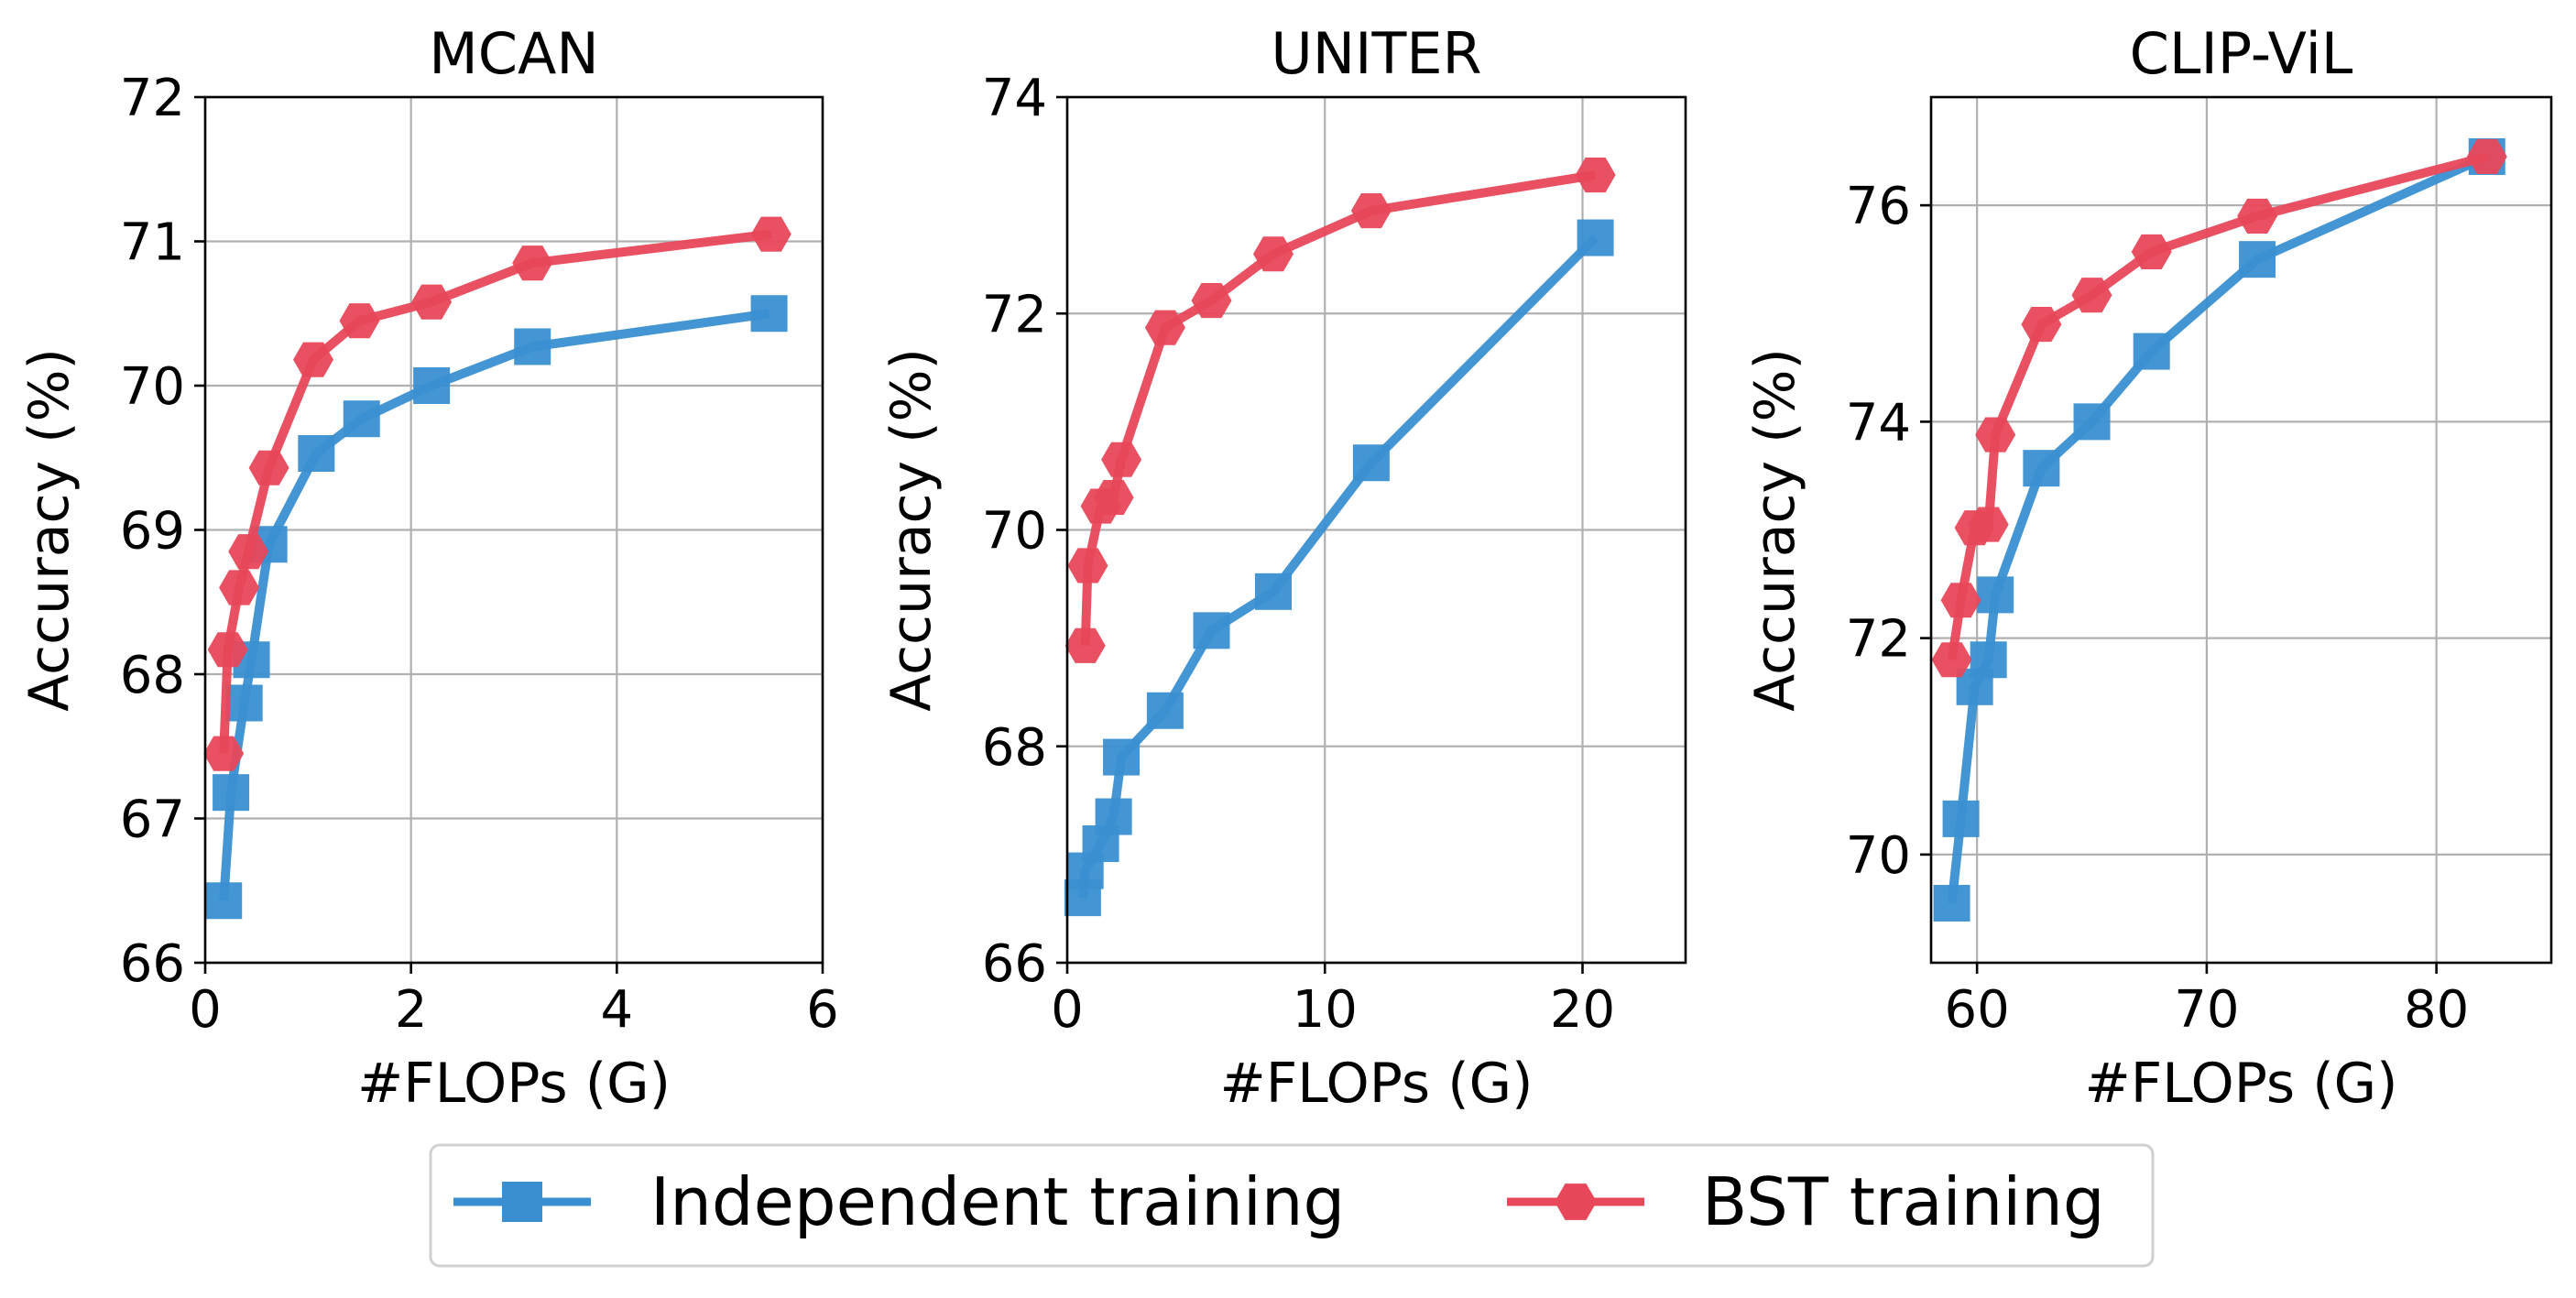 Image resolution: width=2576 pixels, height=1298 pixels. Describe the element at coordinates (412, 1010) in the screenshot. I see `x-tick-label: 2` at that location.